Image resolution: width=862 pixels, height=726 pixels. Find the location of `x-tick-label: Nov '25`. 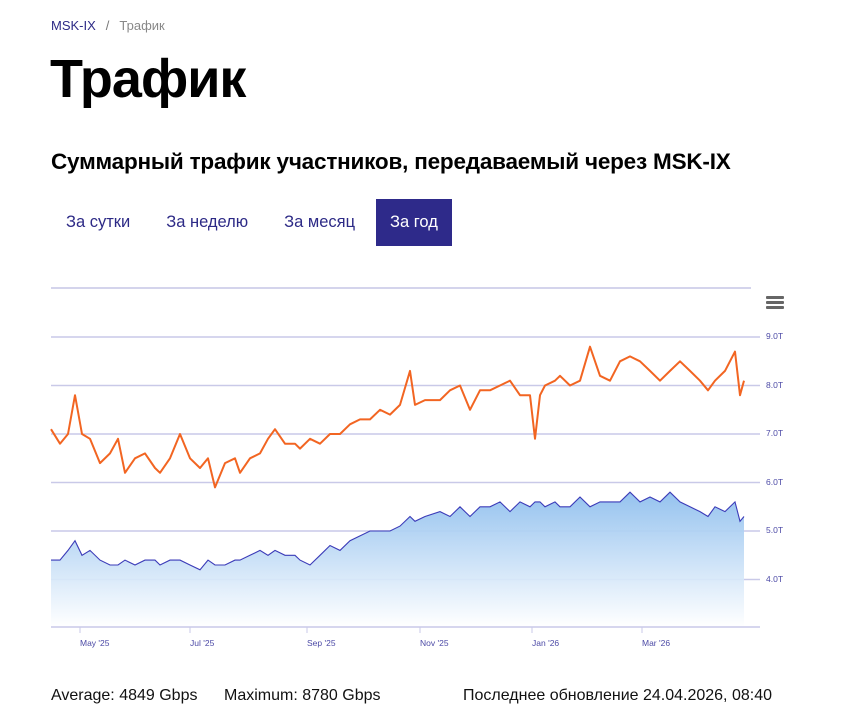

x-tick-label: Nov '25 is located at coordinates (434, 643).